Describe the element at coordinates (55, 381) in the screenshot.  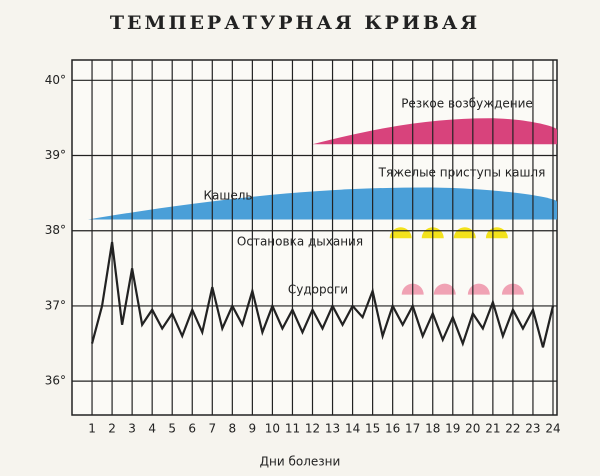
I see `y-tick-label: 36°` at that location.